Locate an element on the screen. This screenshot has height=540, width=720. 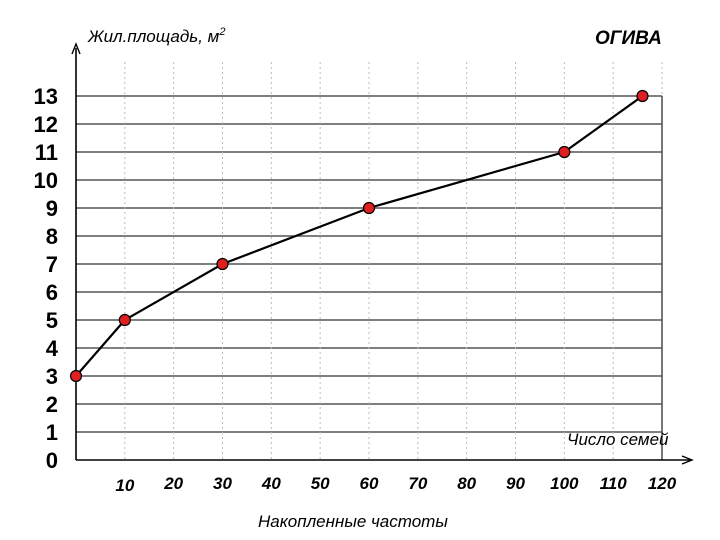
y-tick-label: 4 is located at coordinates (52, 348).